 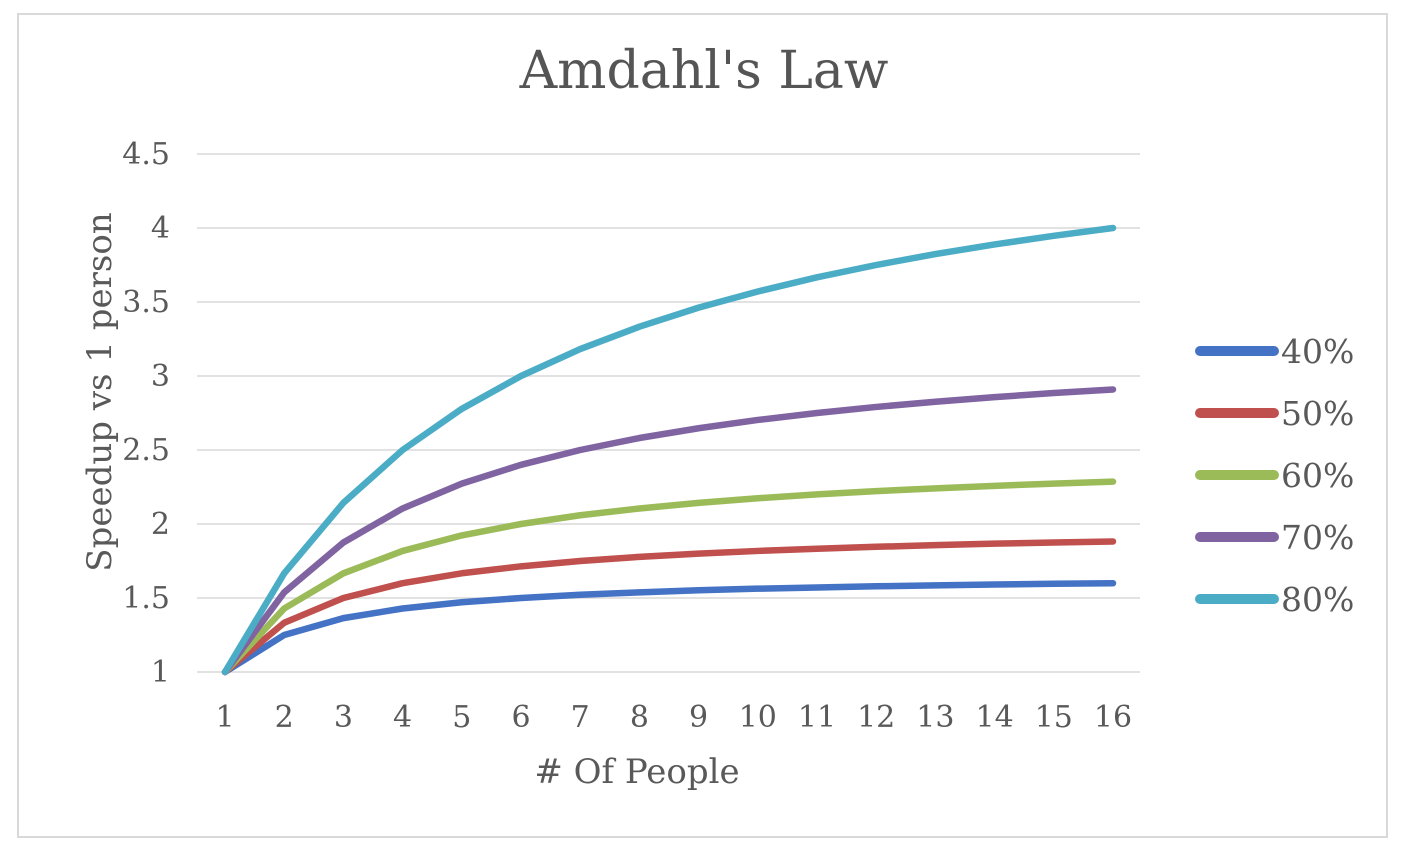 I want to click on y-tick-label-3.5: 3.5, so click(x=146, y=302).